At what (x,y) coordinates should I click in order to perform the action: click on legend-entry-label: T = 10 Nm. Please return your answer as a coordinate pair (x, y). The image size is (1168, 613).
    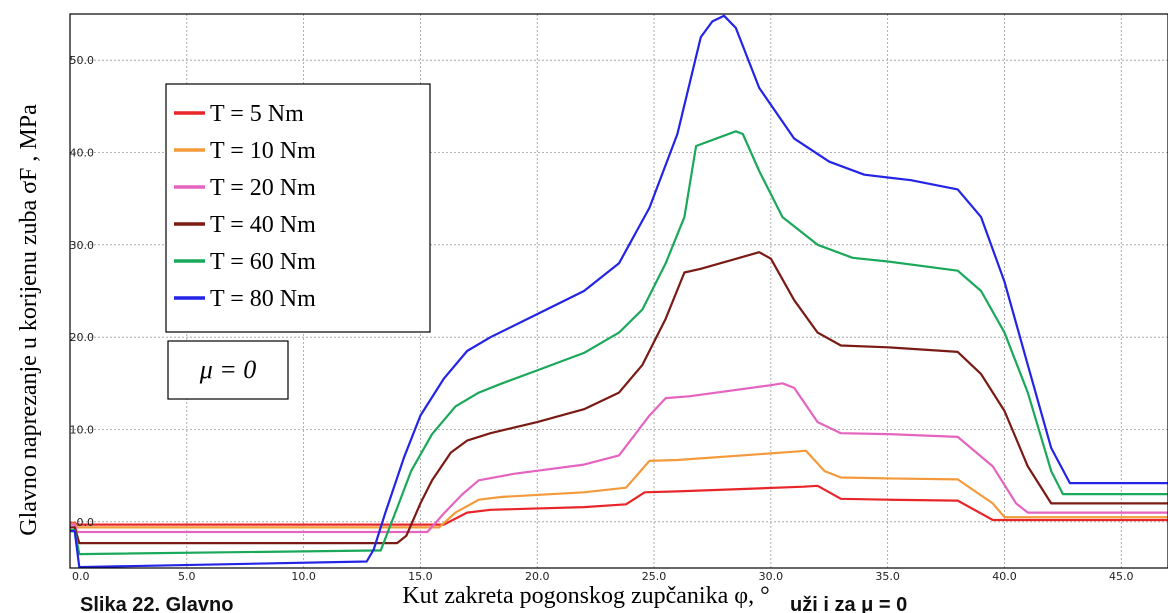
    Looking at the image, I should click on (263, 151).